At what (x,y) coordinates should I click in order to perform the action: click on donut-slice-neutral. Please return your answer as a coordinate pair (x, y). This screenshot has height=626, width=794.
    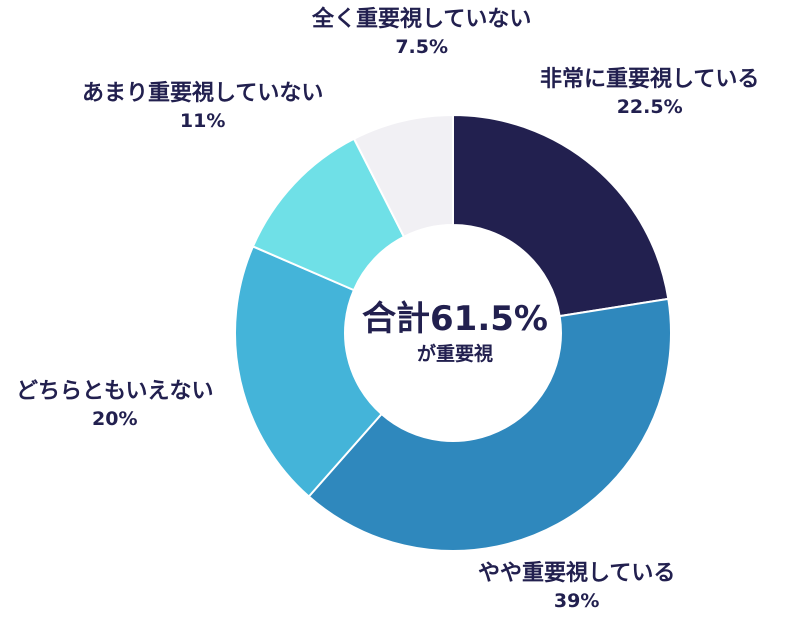
    Looking at the image, I should click on (308, 371).